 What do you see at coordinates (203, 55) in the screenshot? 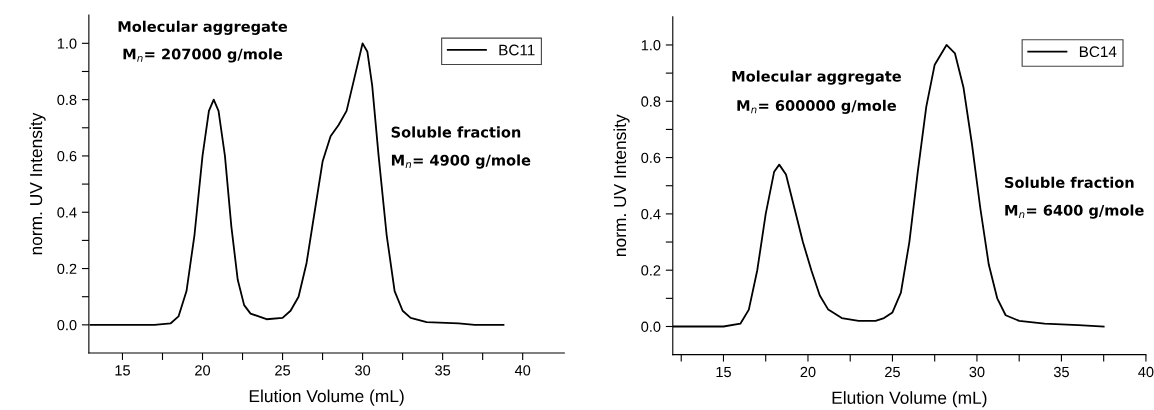
I see `annotation: M$_{n}$= 207000 g/mole` at bounding box center [203, 55].